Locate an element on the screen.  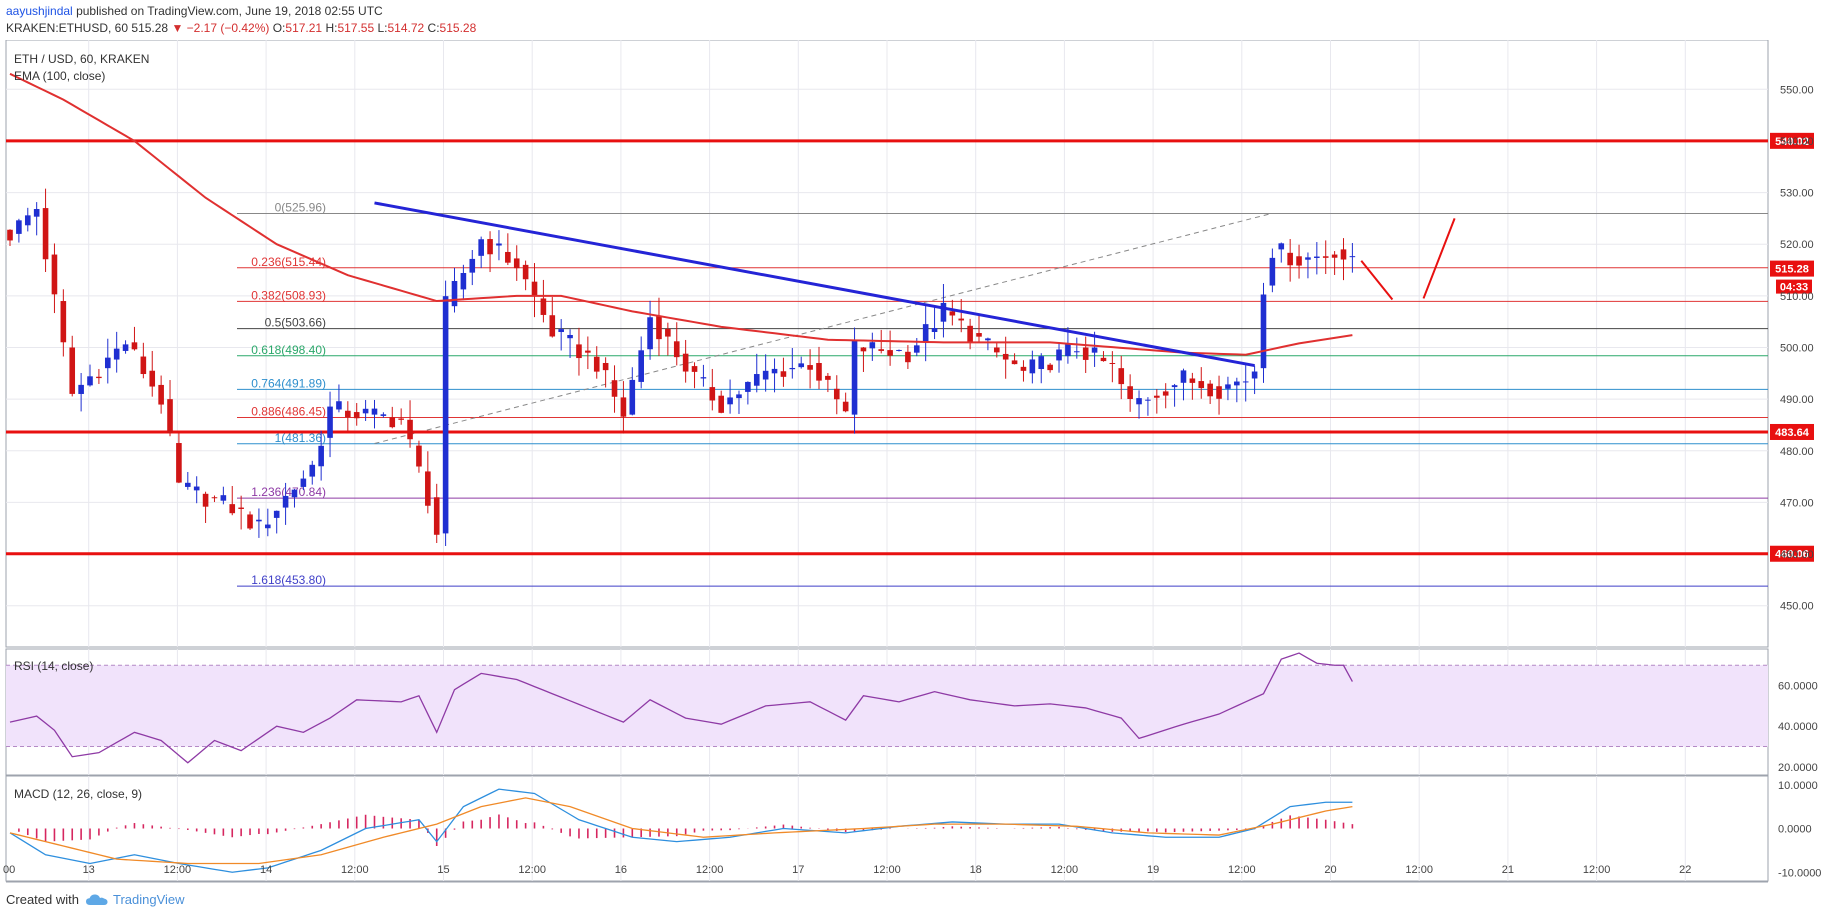
macd-pane is located at coordinates (681, 830).